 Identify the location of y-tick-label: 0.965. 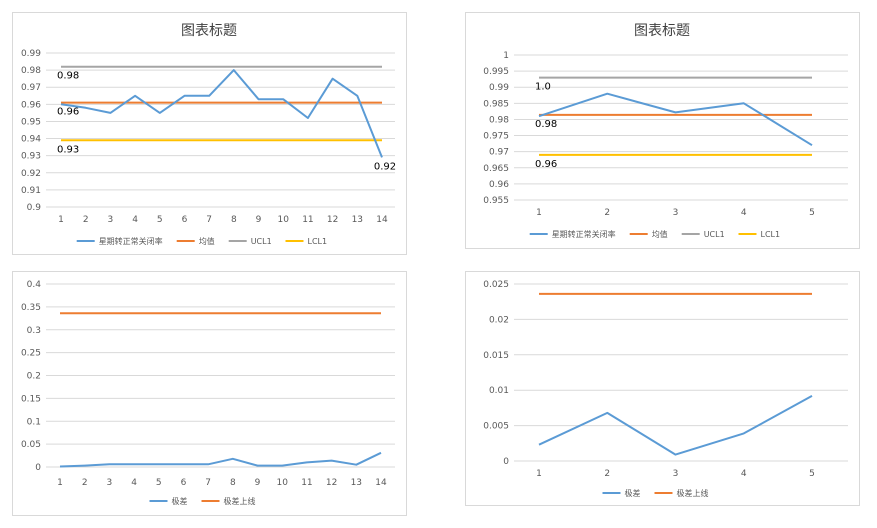
(496, 169).